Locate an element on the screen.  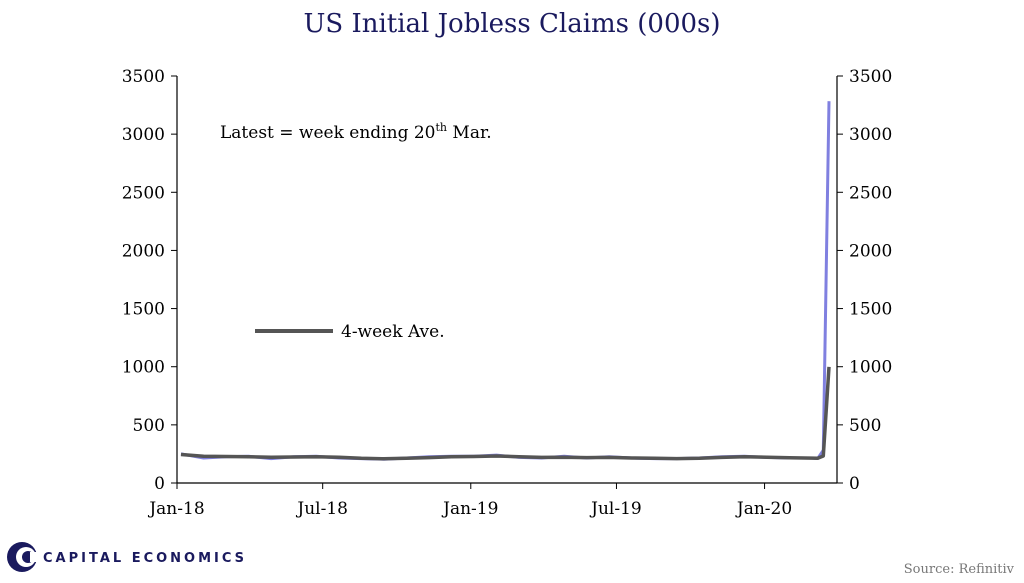
logo-text: CAPITAL ECONOMICS is located at coordinates (145, 558).